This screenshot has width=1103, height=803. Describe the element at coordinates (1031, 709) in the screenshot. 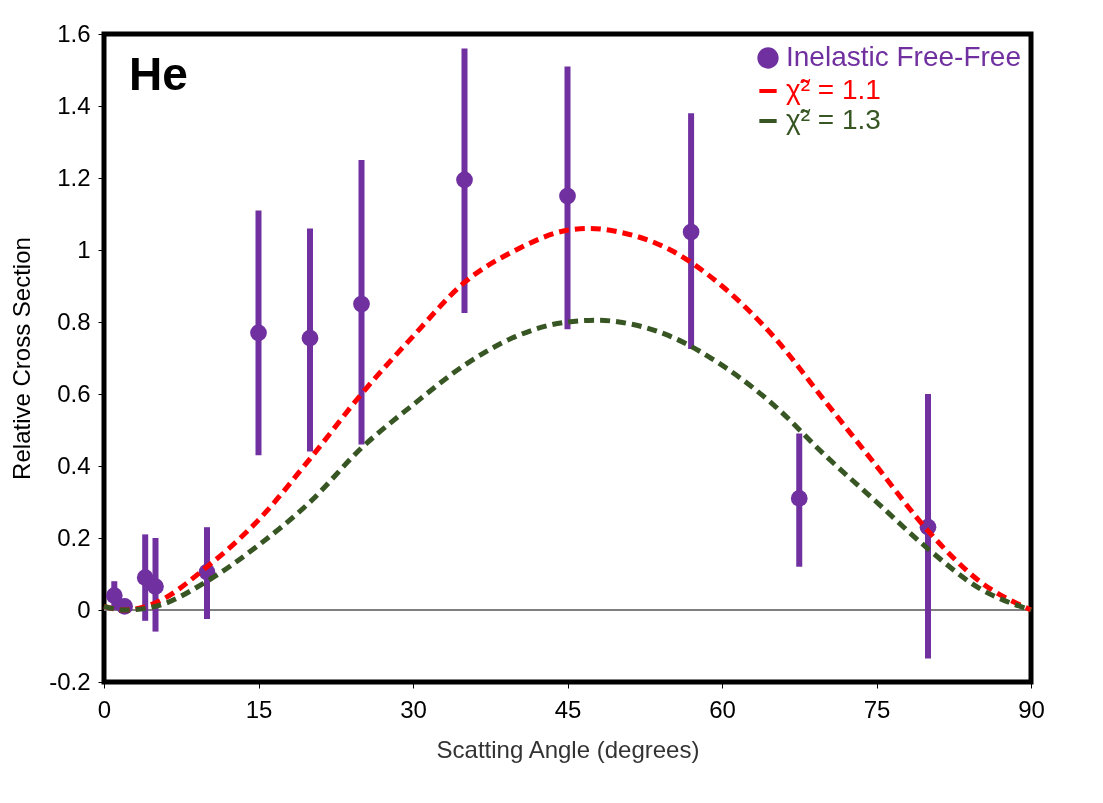

I see `x-tick-label: 90` at that location.